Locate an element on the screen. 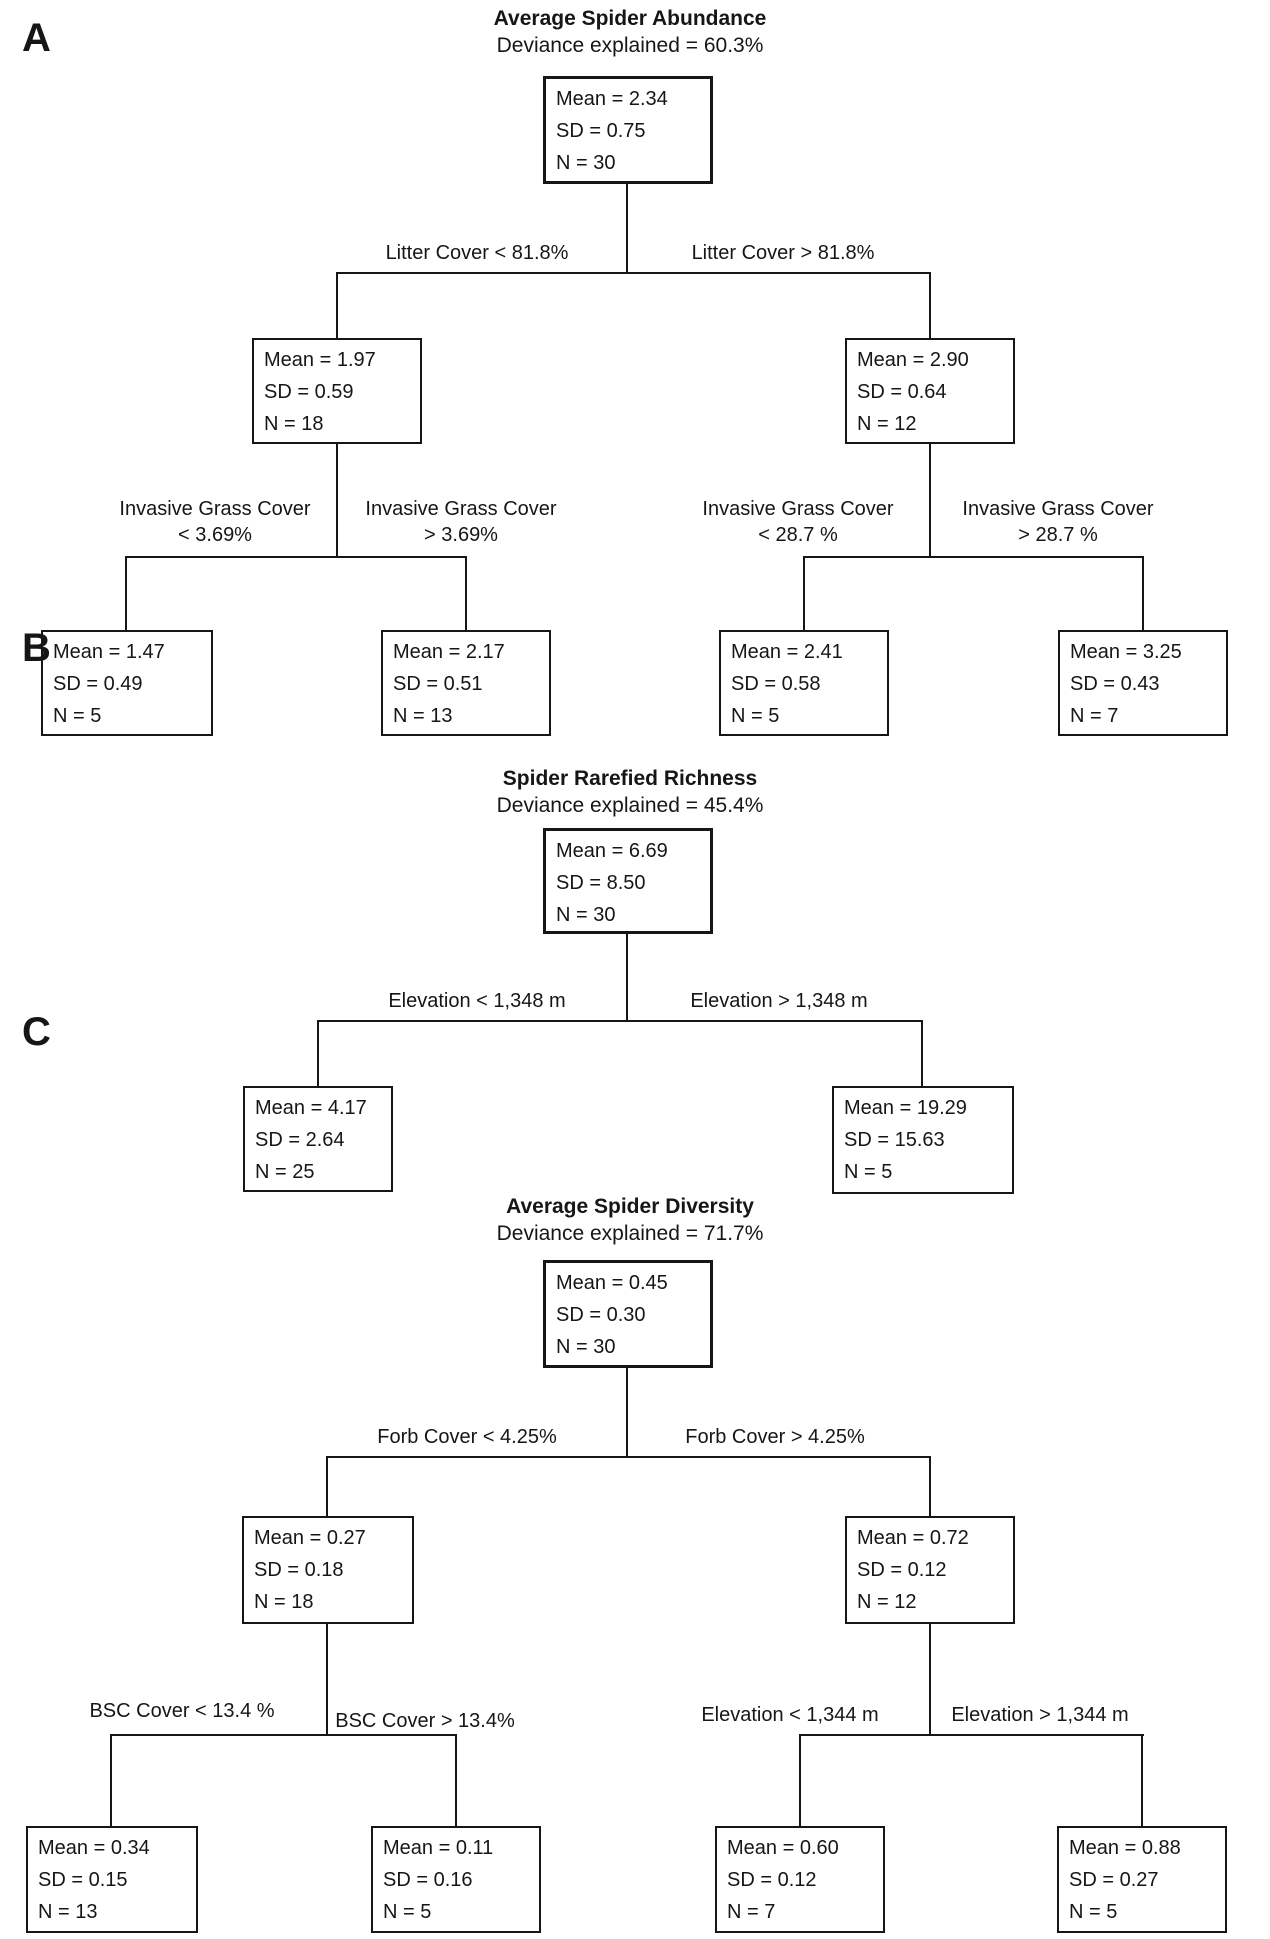 The image size is (1270, 1939). tree-a-subtitle: Deviance explained = 60.3% is located at coordinates (630, 45).